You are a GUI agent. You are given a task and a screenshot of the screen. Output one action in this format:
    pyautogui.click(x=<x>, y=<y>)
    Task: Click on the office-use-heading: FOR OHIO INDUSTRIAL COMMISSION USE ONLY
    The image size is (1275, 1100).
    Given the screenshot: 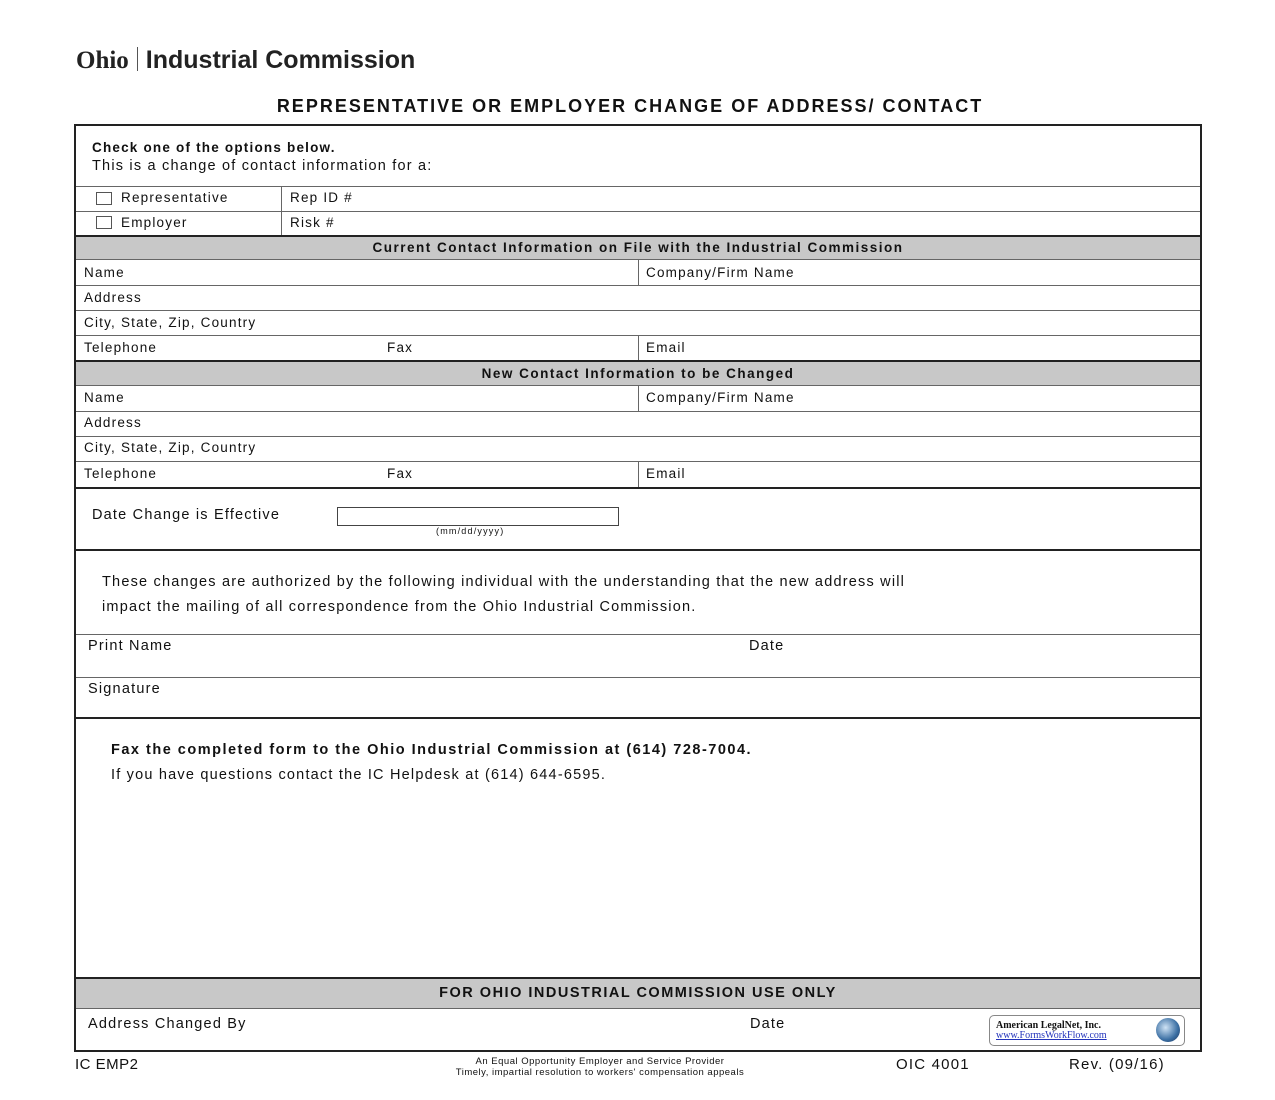 What is the action you would take?
    pyautogui.click(x=638, y=993)
    